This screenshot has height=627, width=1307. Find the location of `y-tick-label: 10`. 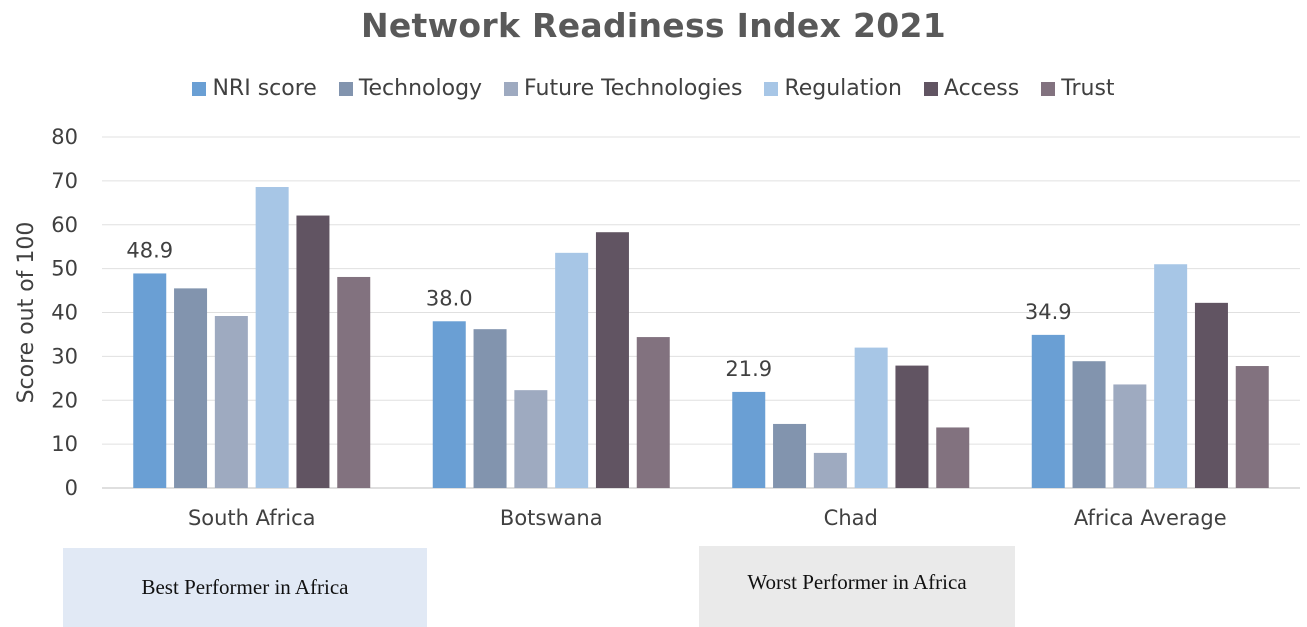

y-tick-label: 10 is located at coordinates (64, 444).